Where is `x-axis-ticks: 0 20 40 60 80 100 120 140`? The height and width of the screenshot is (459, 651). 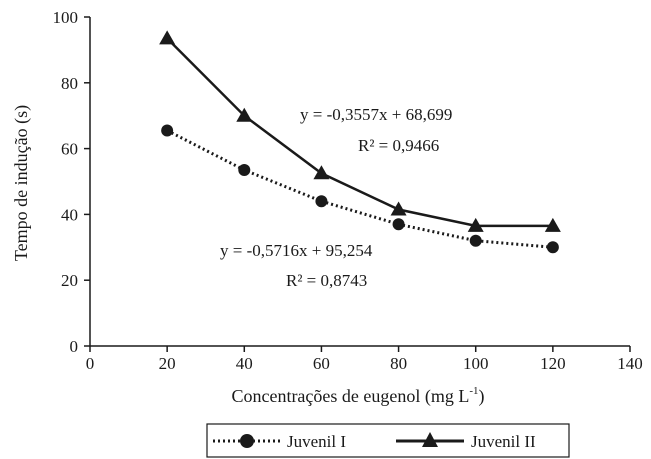
x-axis-ticks: 0 20 40 60 80 100 120 140 is located at coordinates (364, 359).